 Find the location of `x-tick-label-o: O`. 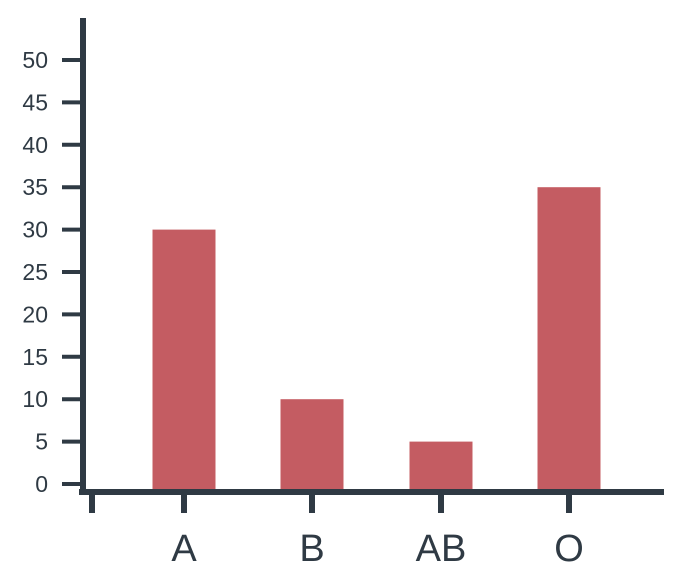

x-tick-label-o: O is located at coordinates (569, 549).